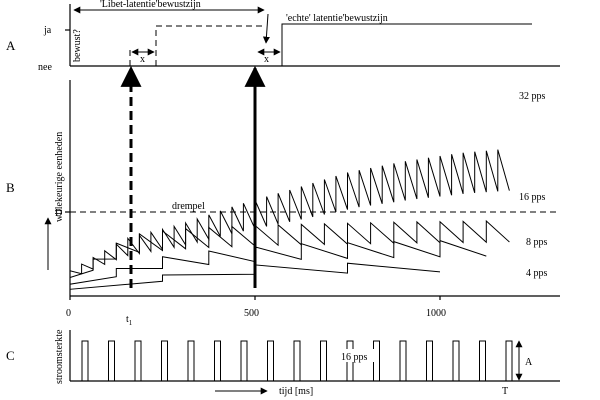 Image resolution: width=600 pixels, height=400 pixels. I want to click on panel-letter-c: C, so click(10, 355).